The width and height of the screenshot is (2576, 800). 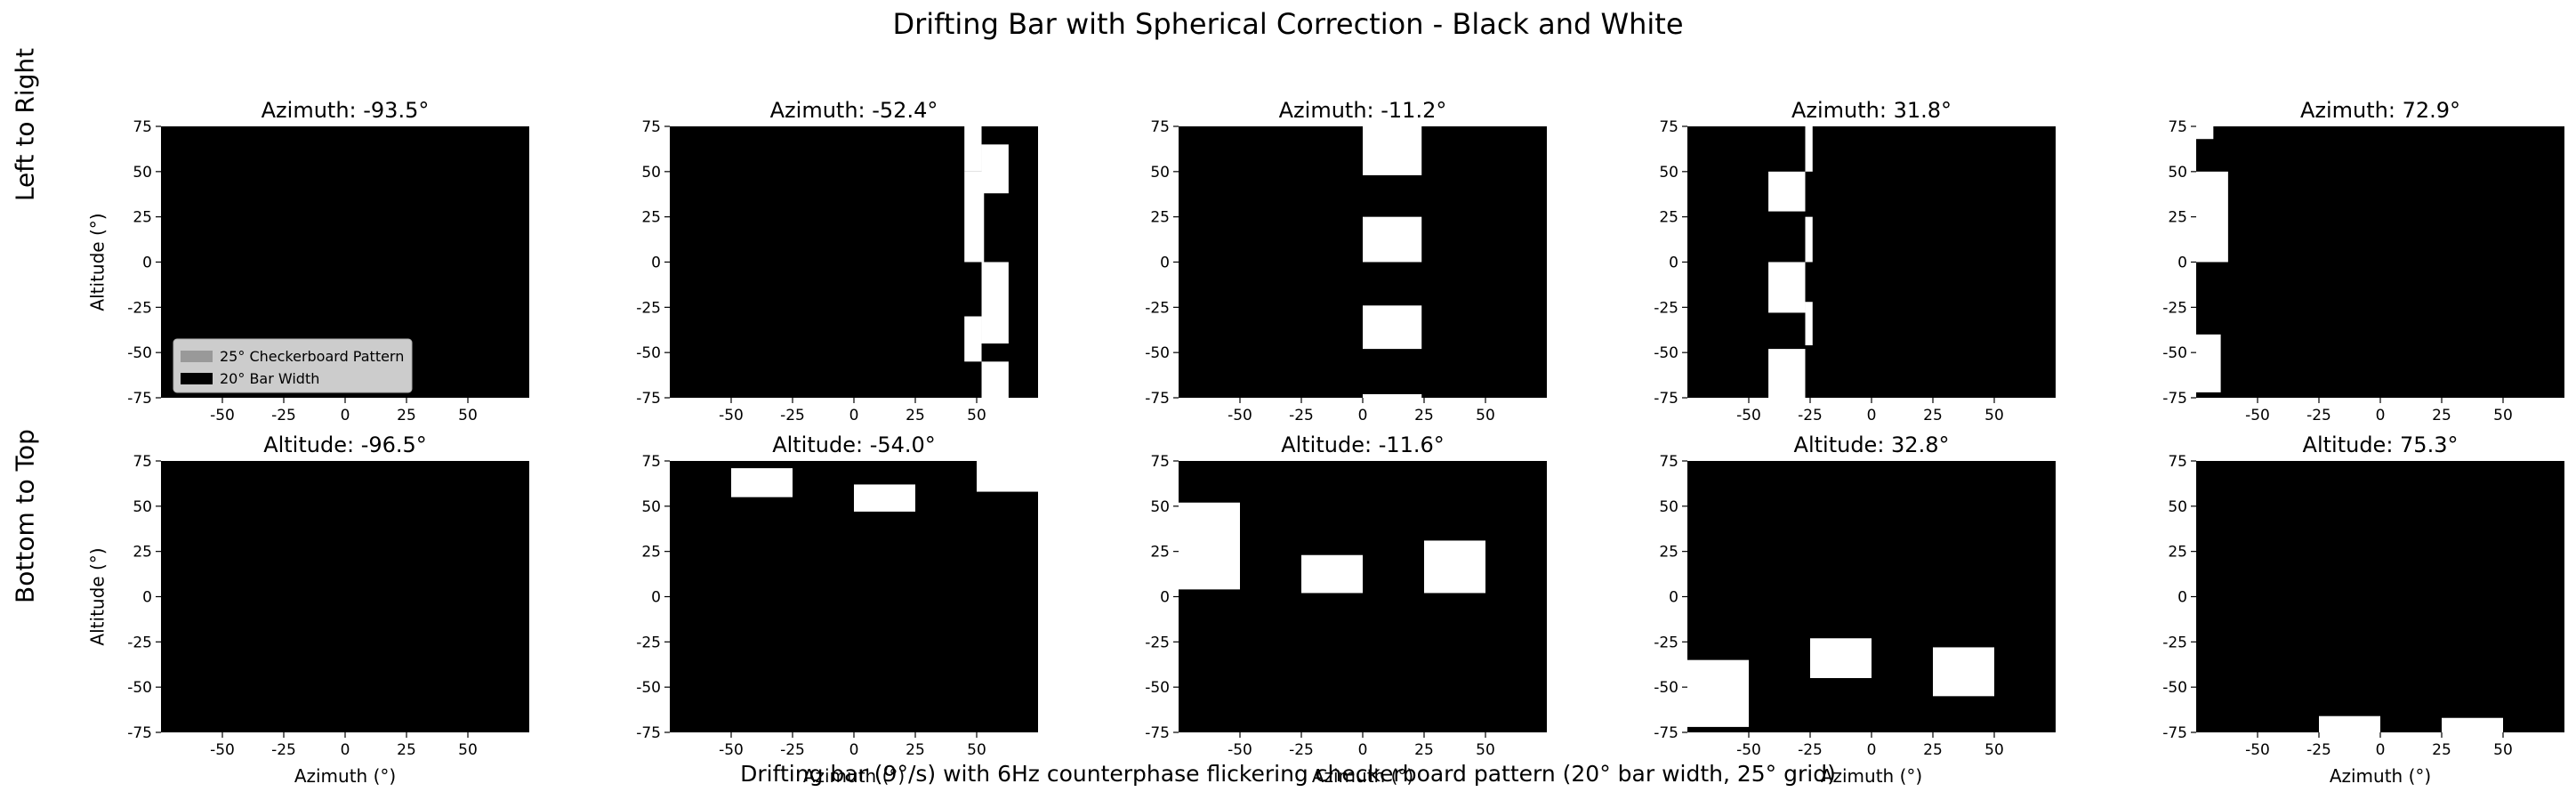 I want to click on legend-box, so click(x=293, y=365).